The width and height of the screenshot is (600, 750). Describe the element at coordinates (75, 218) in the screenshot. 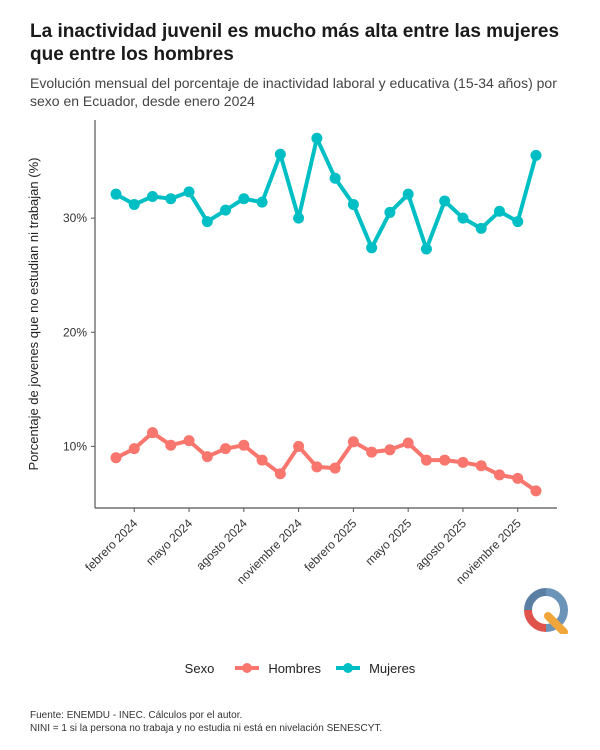

I see `y-tick-label: 30%` at that location.